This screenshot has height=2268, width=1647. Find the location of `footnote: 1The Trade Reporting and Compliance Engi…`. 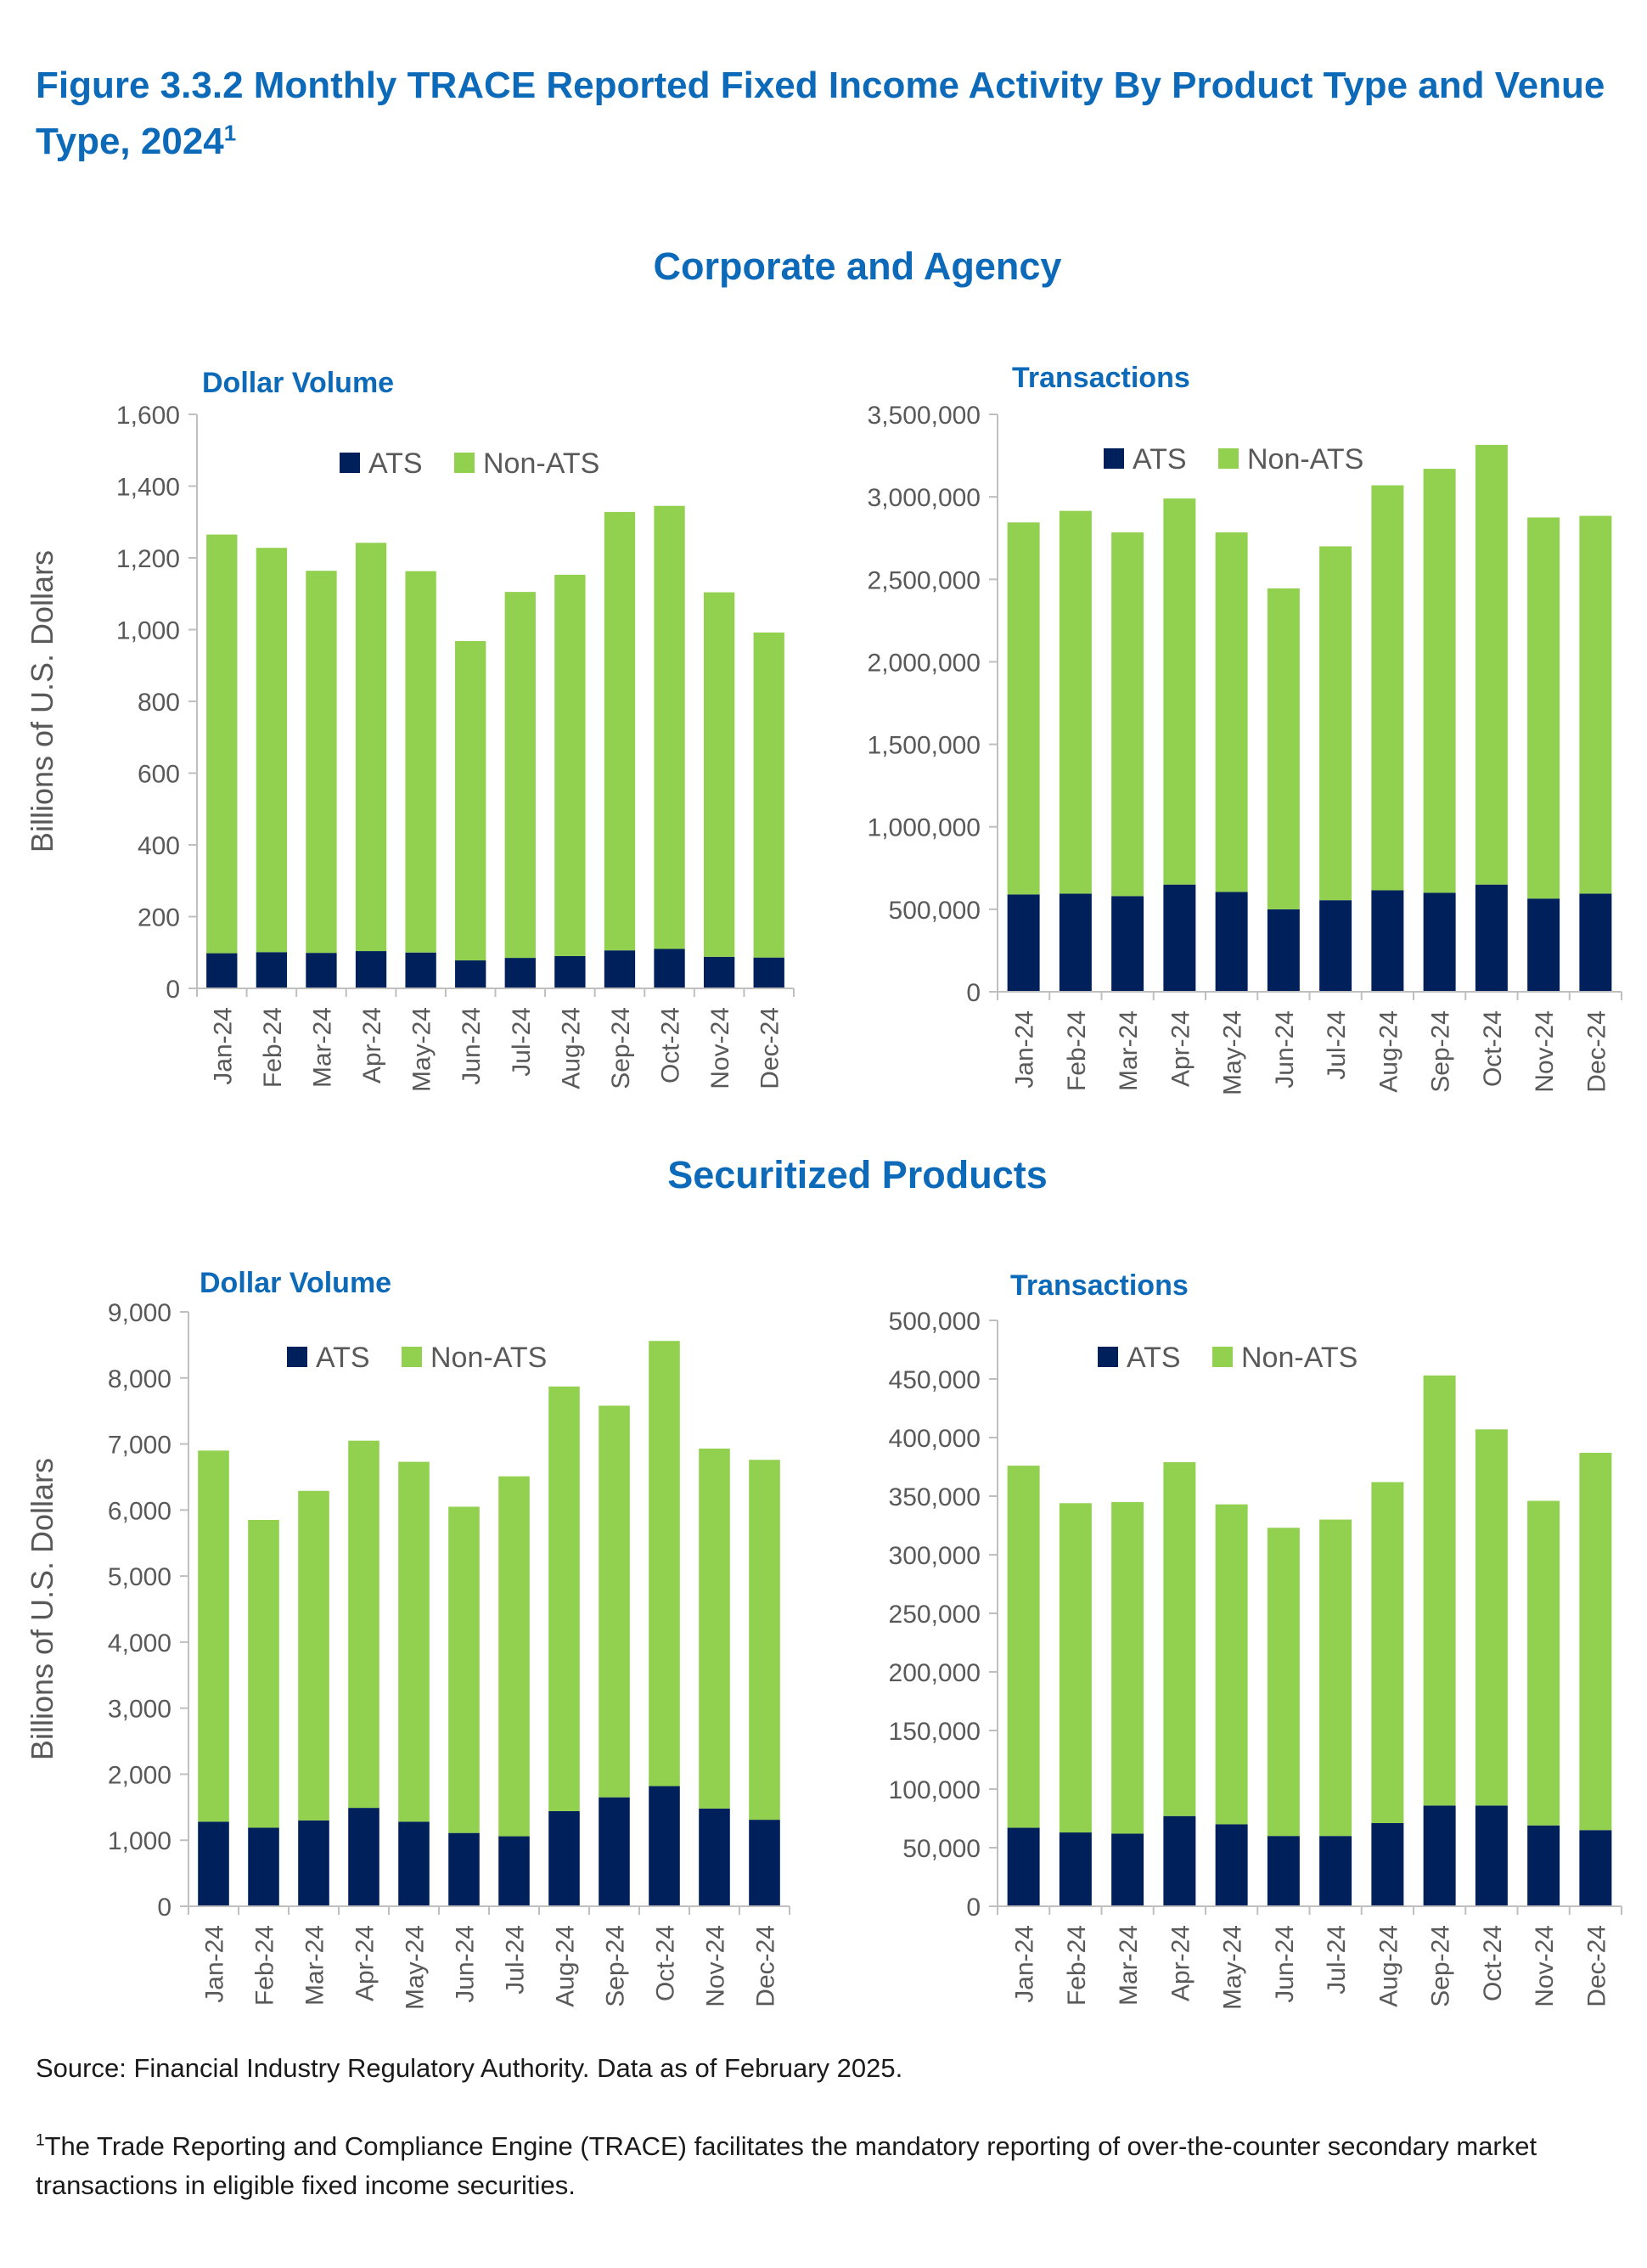

footnote: 1The Trade Reporting and Compliance Engi… is located at coordinates (786, 2165).